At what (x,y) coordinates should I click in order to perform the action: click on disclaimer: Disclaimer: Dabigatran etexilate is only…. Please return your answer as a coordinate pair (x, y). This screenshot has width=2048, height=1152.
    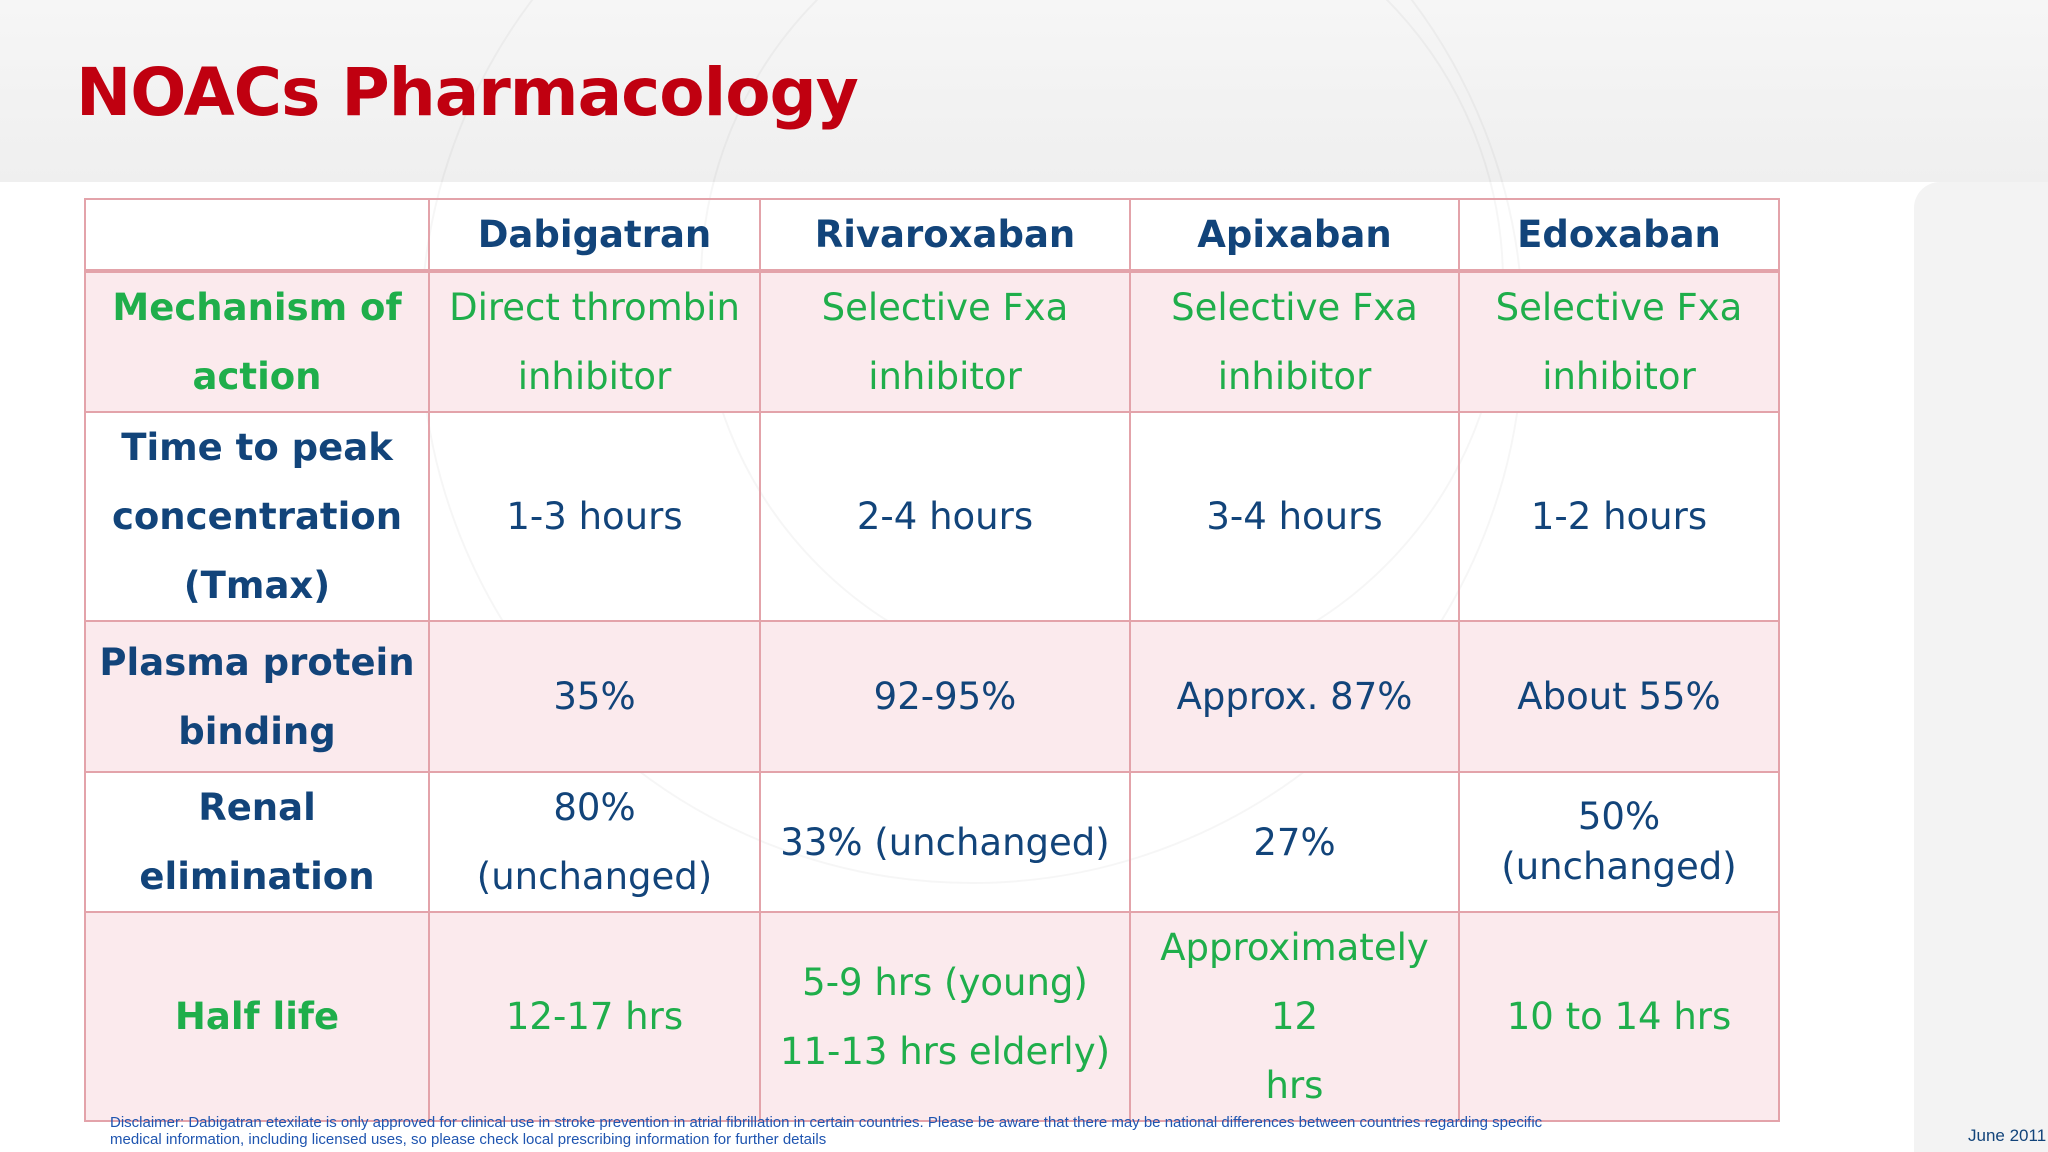
    Looking at the image, I should click on (960, 1131).